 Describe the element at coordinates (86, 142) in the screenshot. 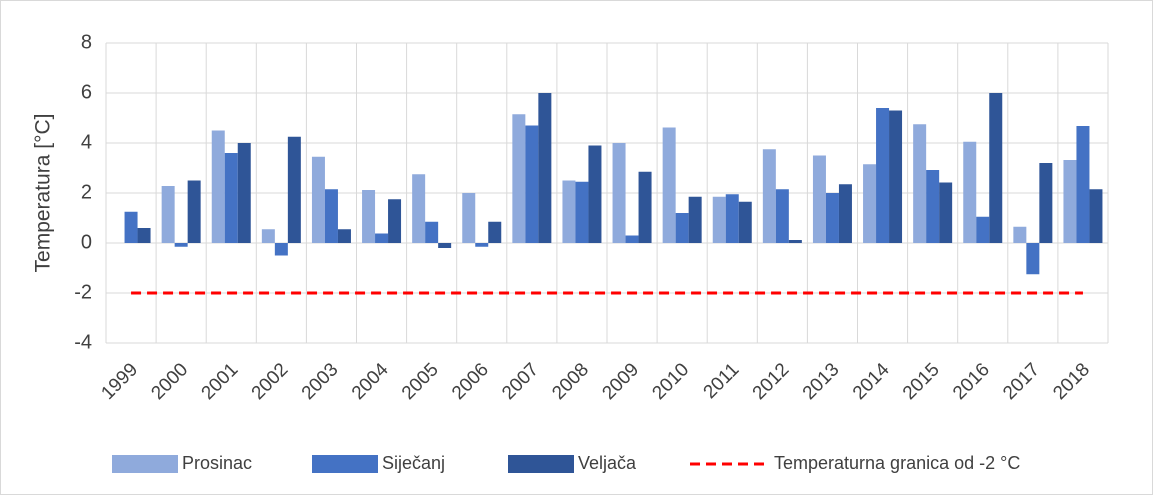

I see `y-tick-label: 4` at that location.